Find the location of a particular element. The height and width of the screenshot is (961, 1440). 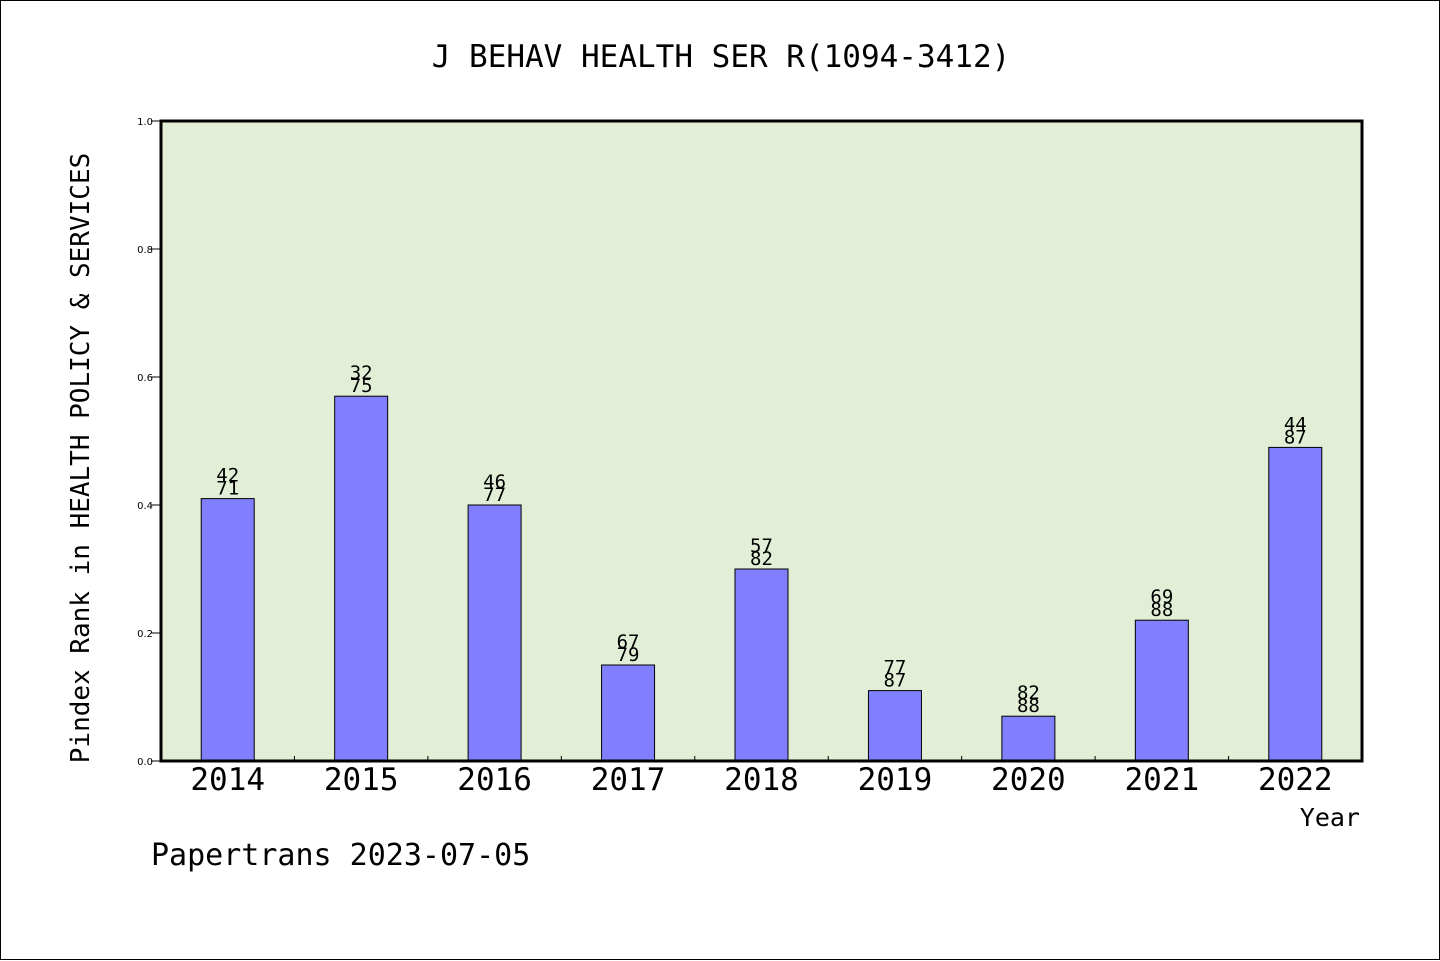

bar-2015 is located at coordinates (361, 578).